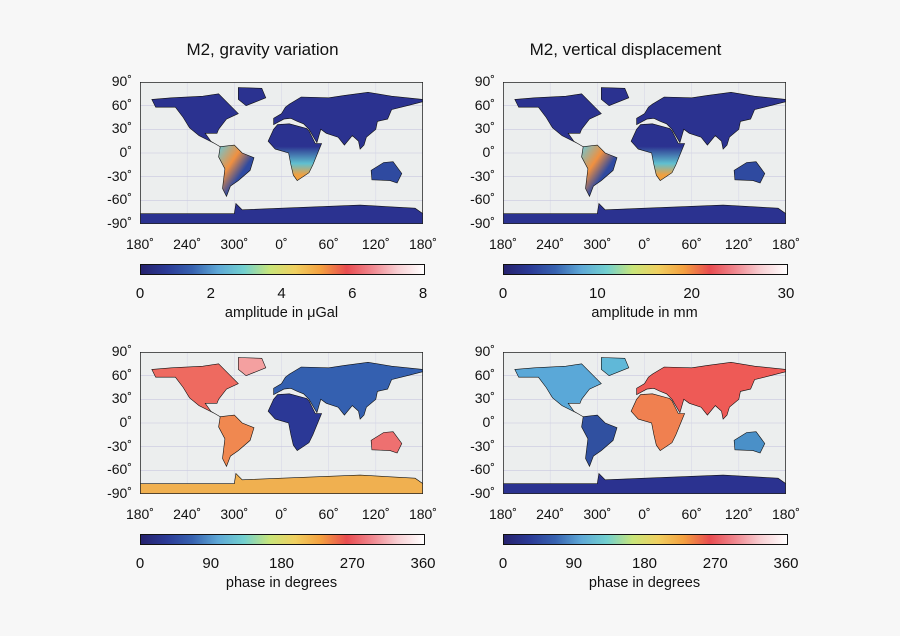 This screenshot has height=636, width=900. I want to click on colorbar-tick-label: 10, so click(597, 293).